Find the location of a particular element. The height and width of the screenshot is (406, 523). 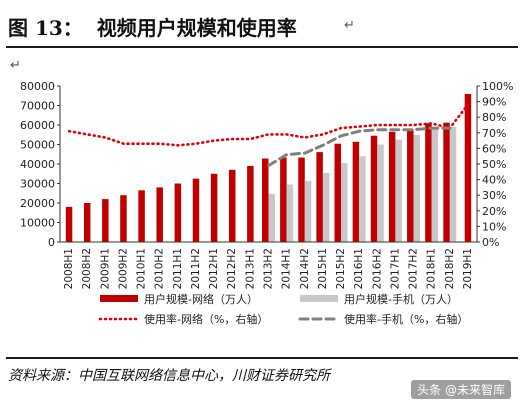

x-tick-label: 2016H1 is located at coordinates (359, 268).